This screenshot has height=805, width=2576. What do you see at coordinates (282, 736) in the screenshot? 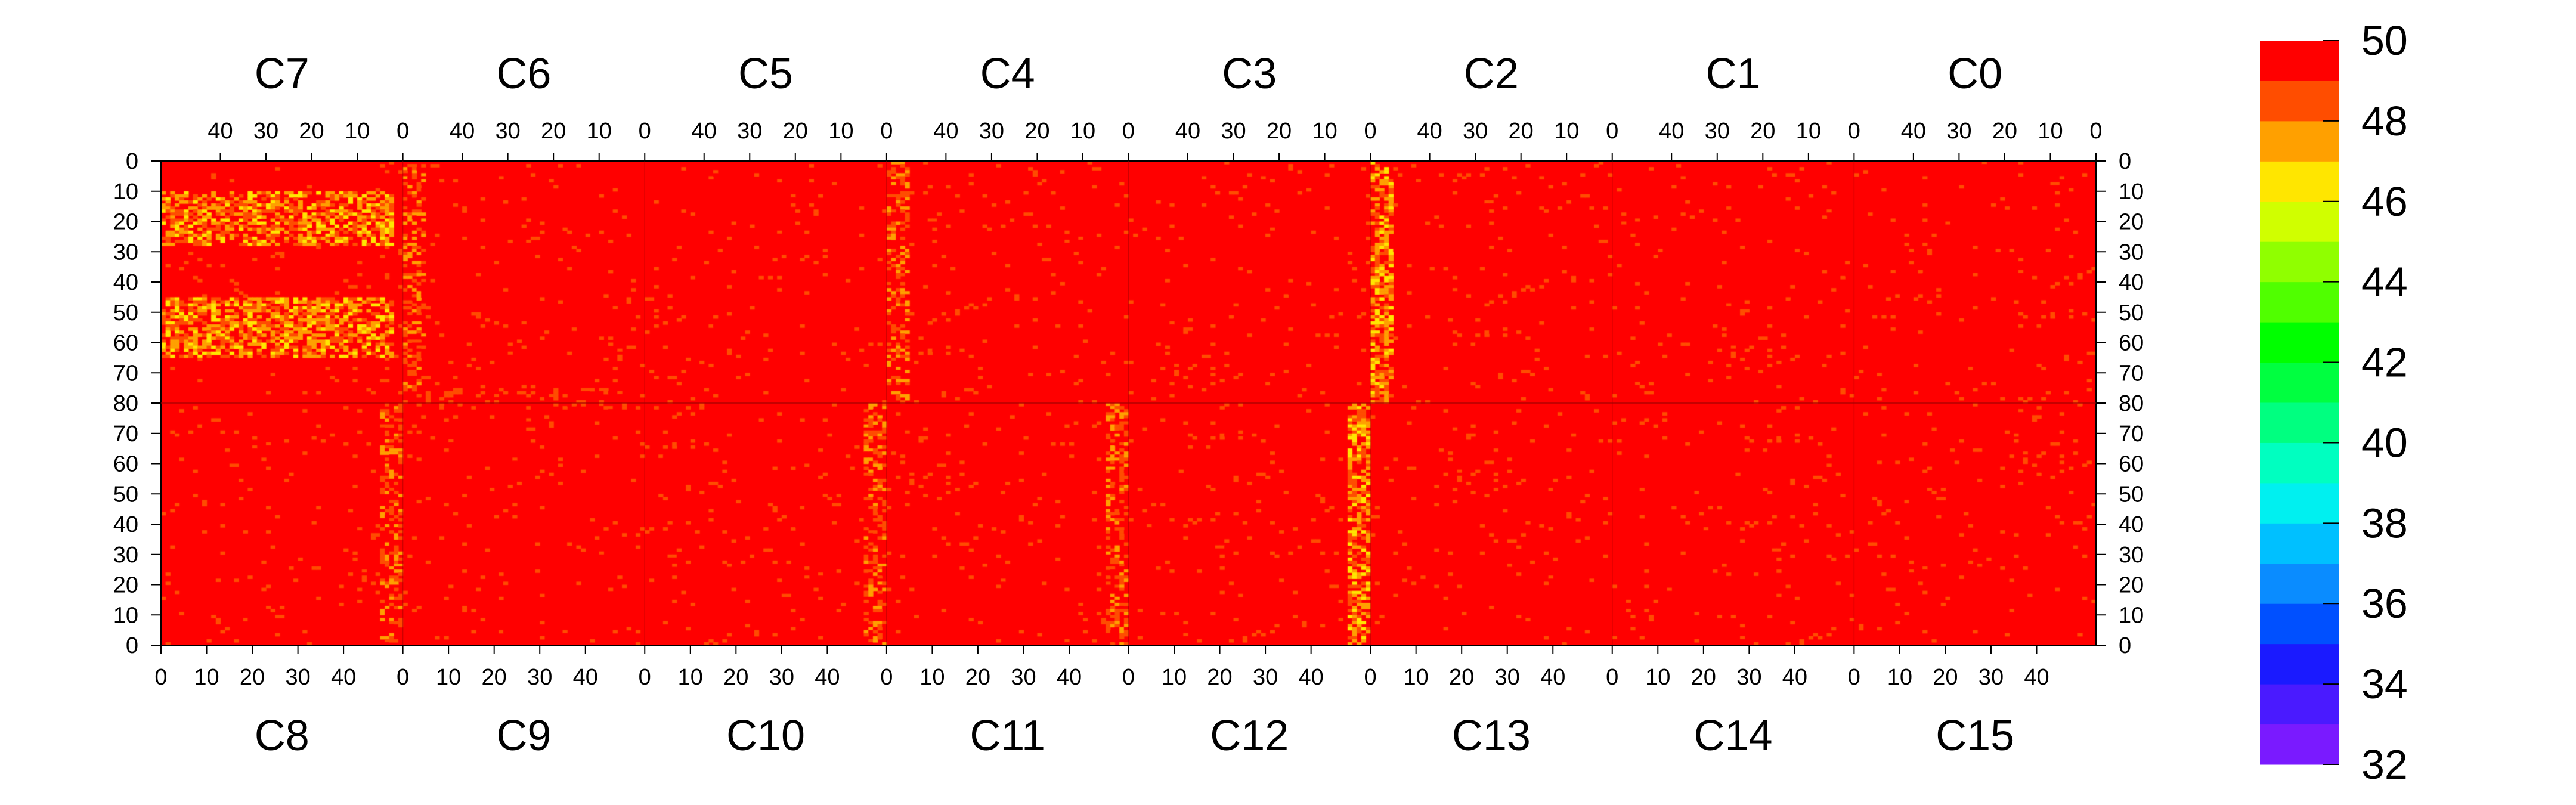
I see `chip-label-bottom: C8` at bounding box center [282, 736].